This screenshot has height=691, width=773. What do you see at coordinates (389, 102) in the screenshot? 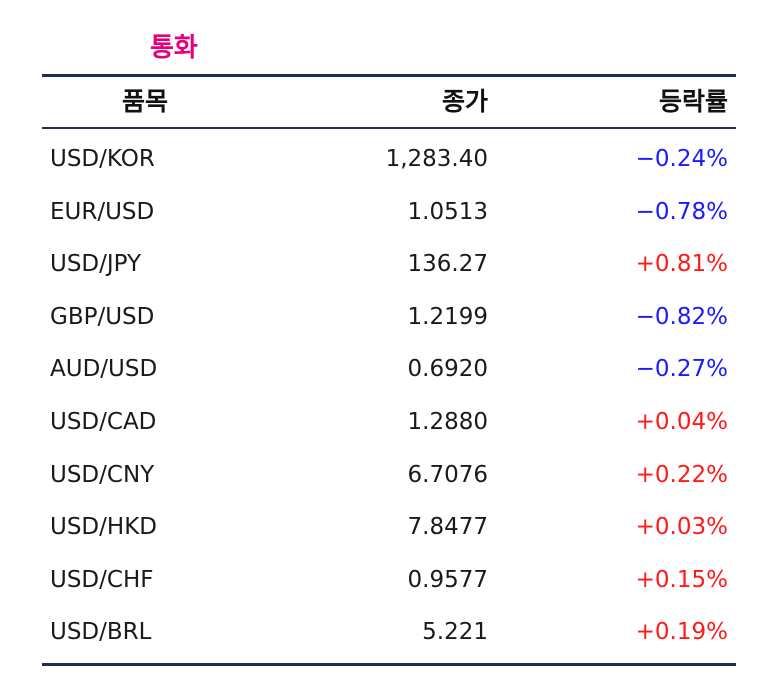
I see `table-header: 품목 종가 등락률` at bounding box center [389, 102].